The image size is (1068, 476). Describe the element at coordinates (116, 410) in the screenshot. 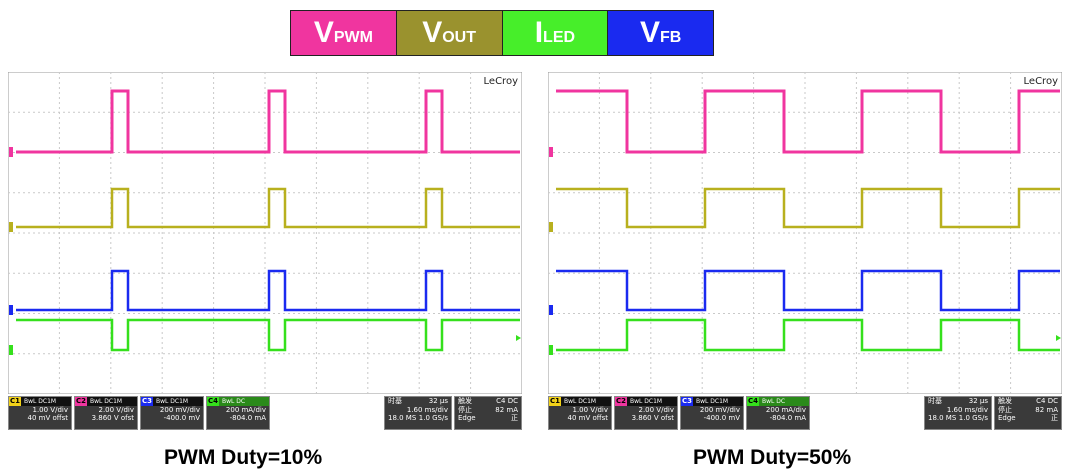

I see `channel-scale: 2.00 V/div` at that location.